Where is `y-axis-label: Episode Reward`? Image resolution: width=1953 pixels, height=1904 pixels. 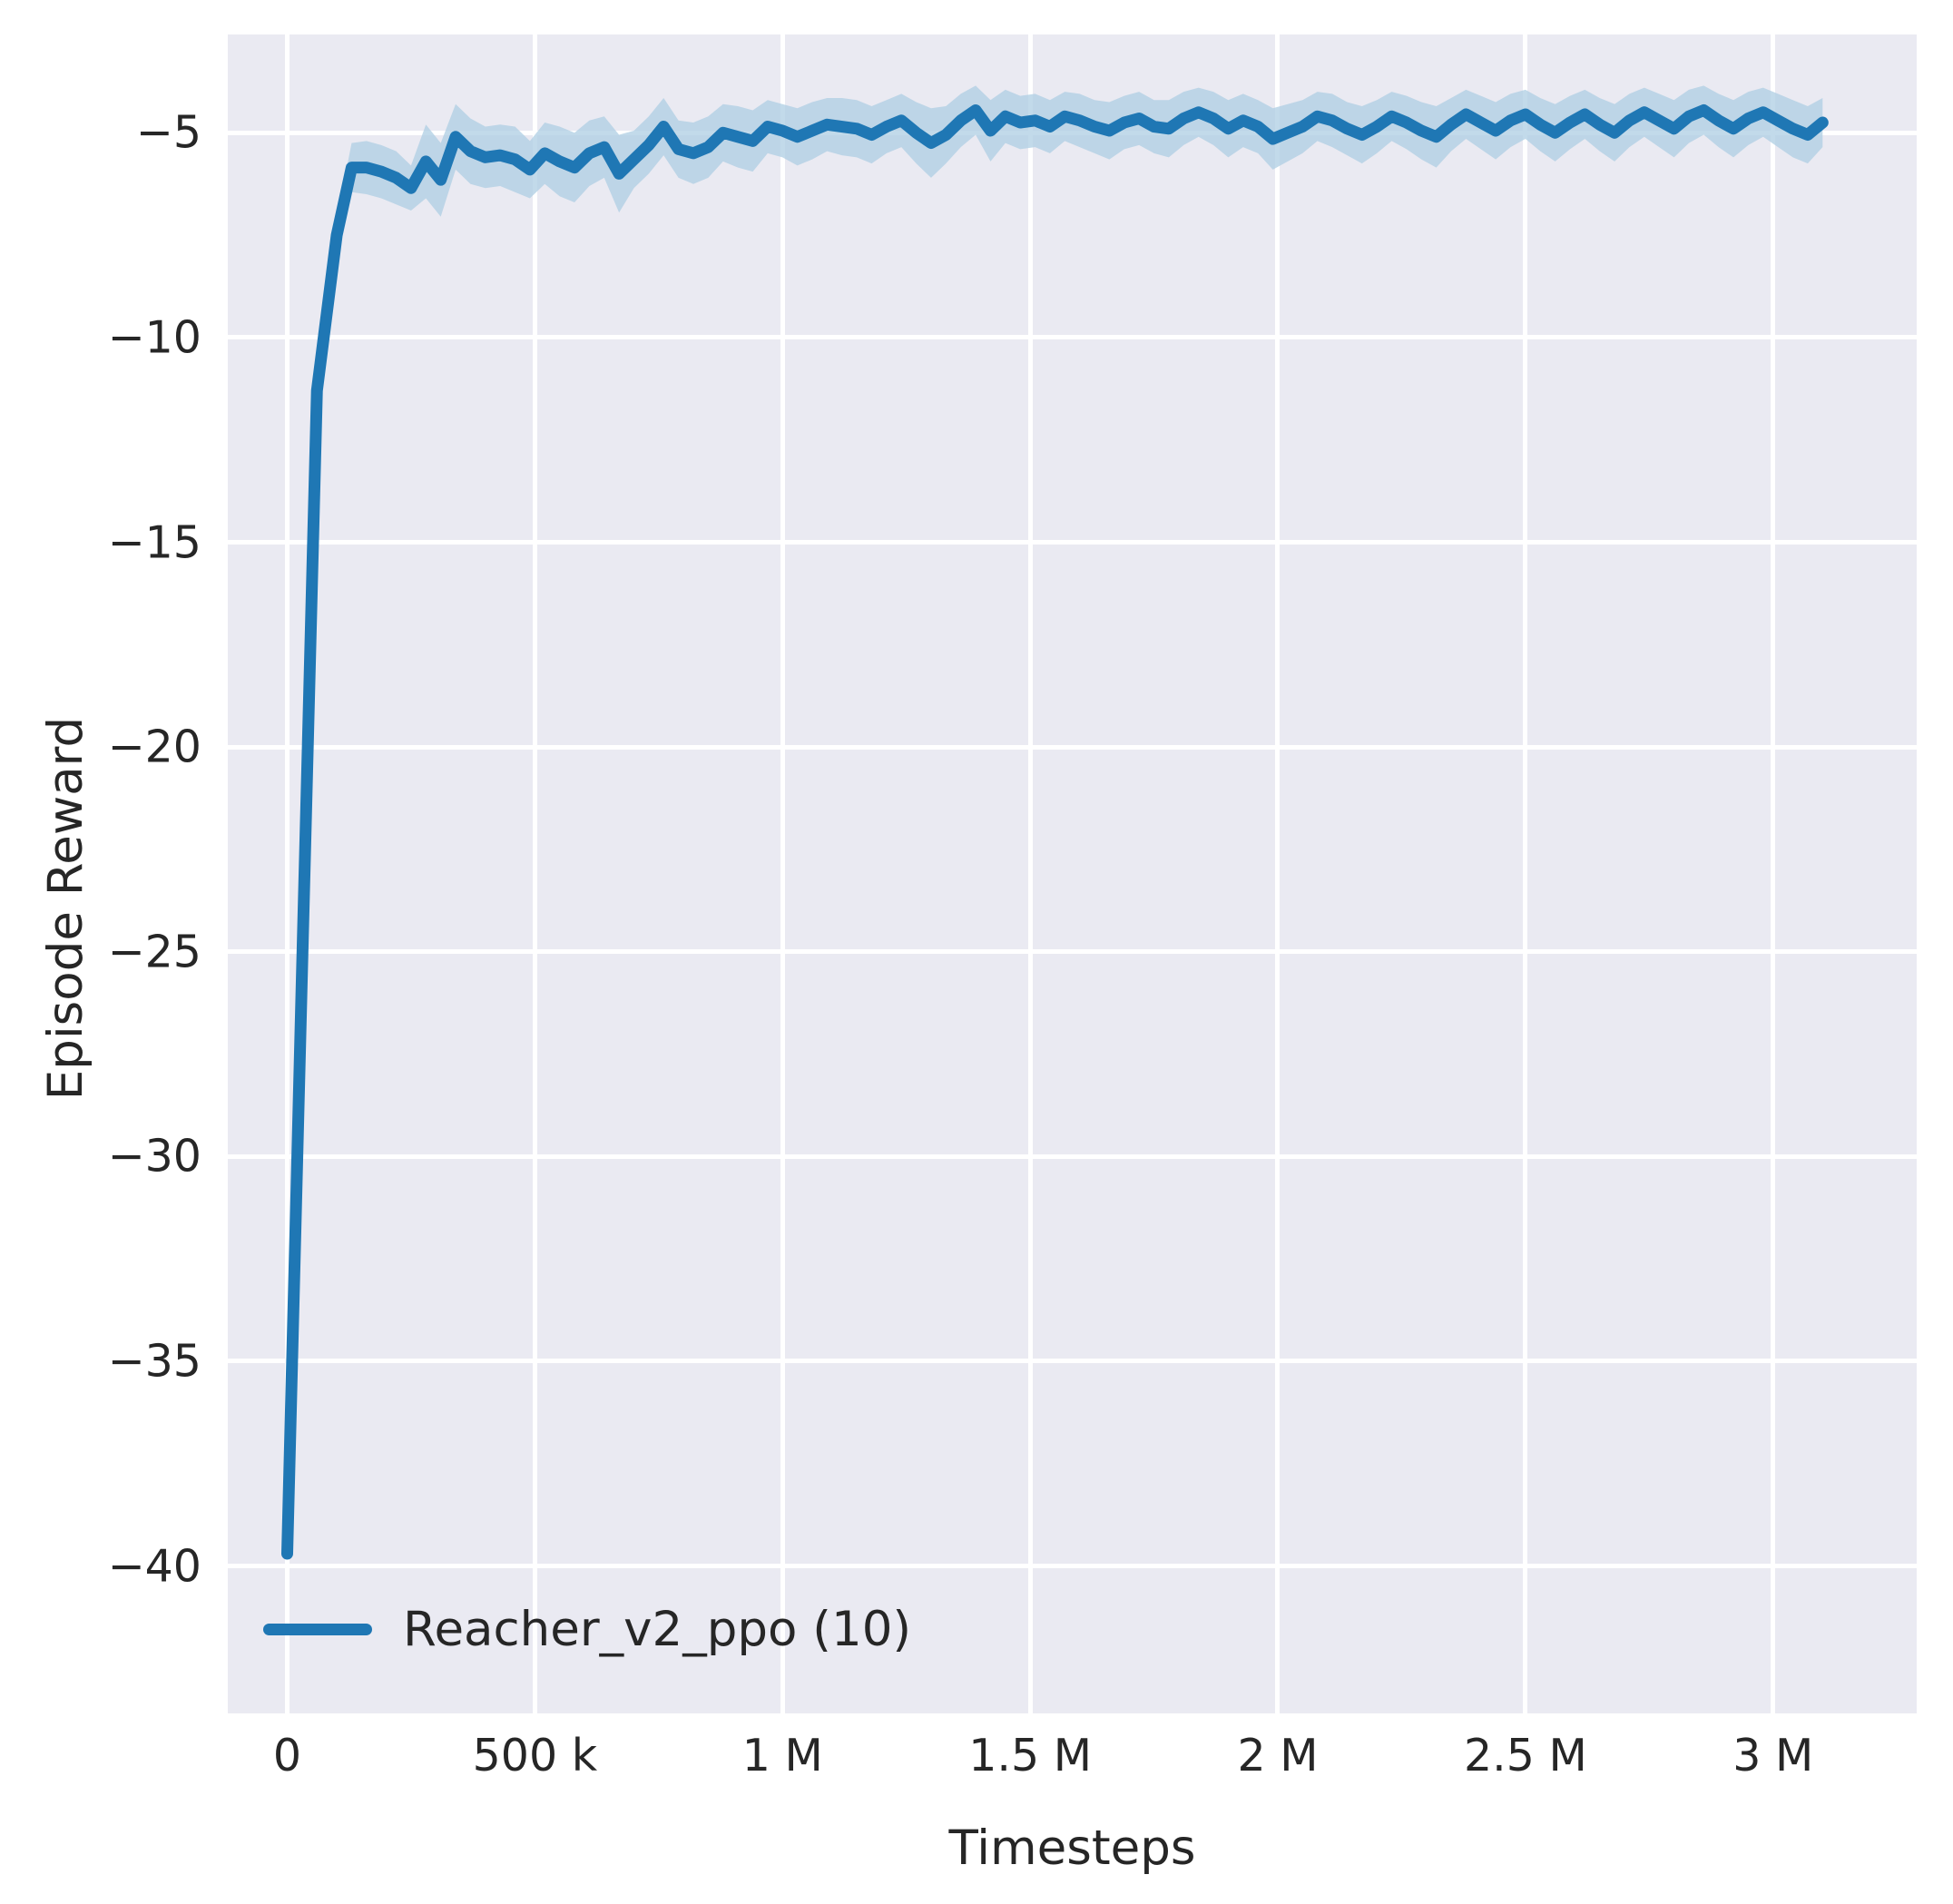
y-axis-label: Episode Reward is located at coordinates (66, 908).